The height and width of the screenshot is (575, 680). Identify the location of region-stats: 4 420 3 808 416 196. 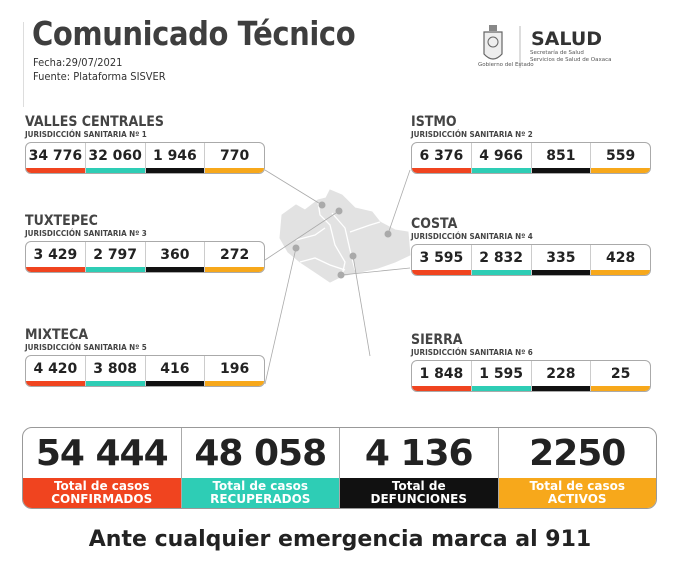
(145, 371).